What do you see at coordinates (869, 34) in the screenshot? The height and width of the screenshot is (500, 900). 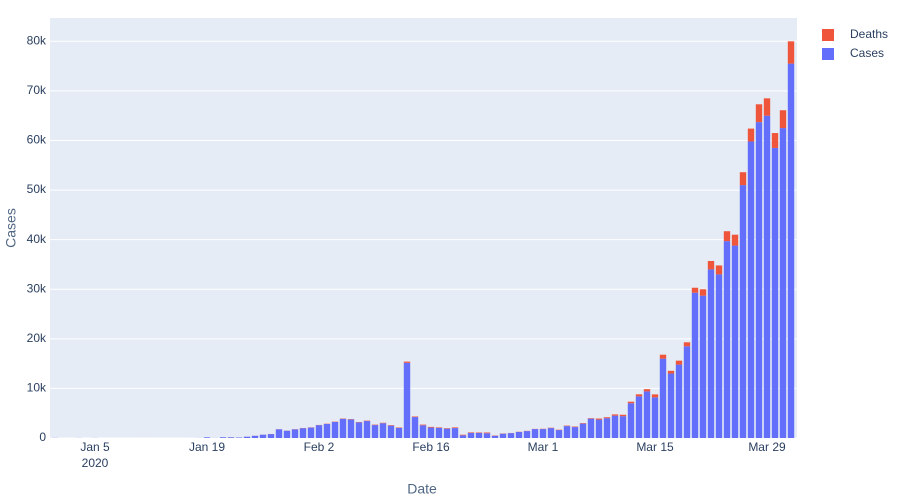 I see `legend-label: Deaths` at bounding box center [869, 34].